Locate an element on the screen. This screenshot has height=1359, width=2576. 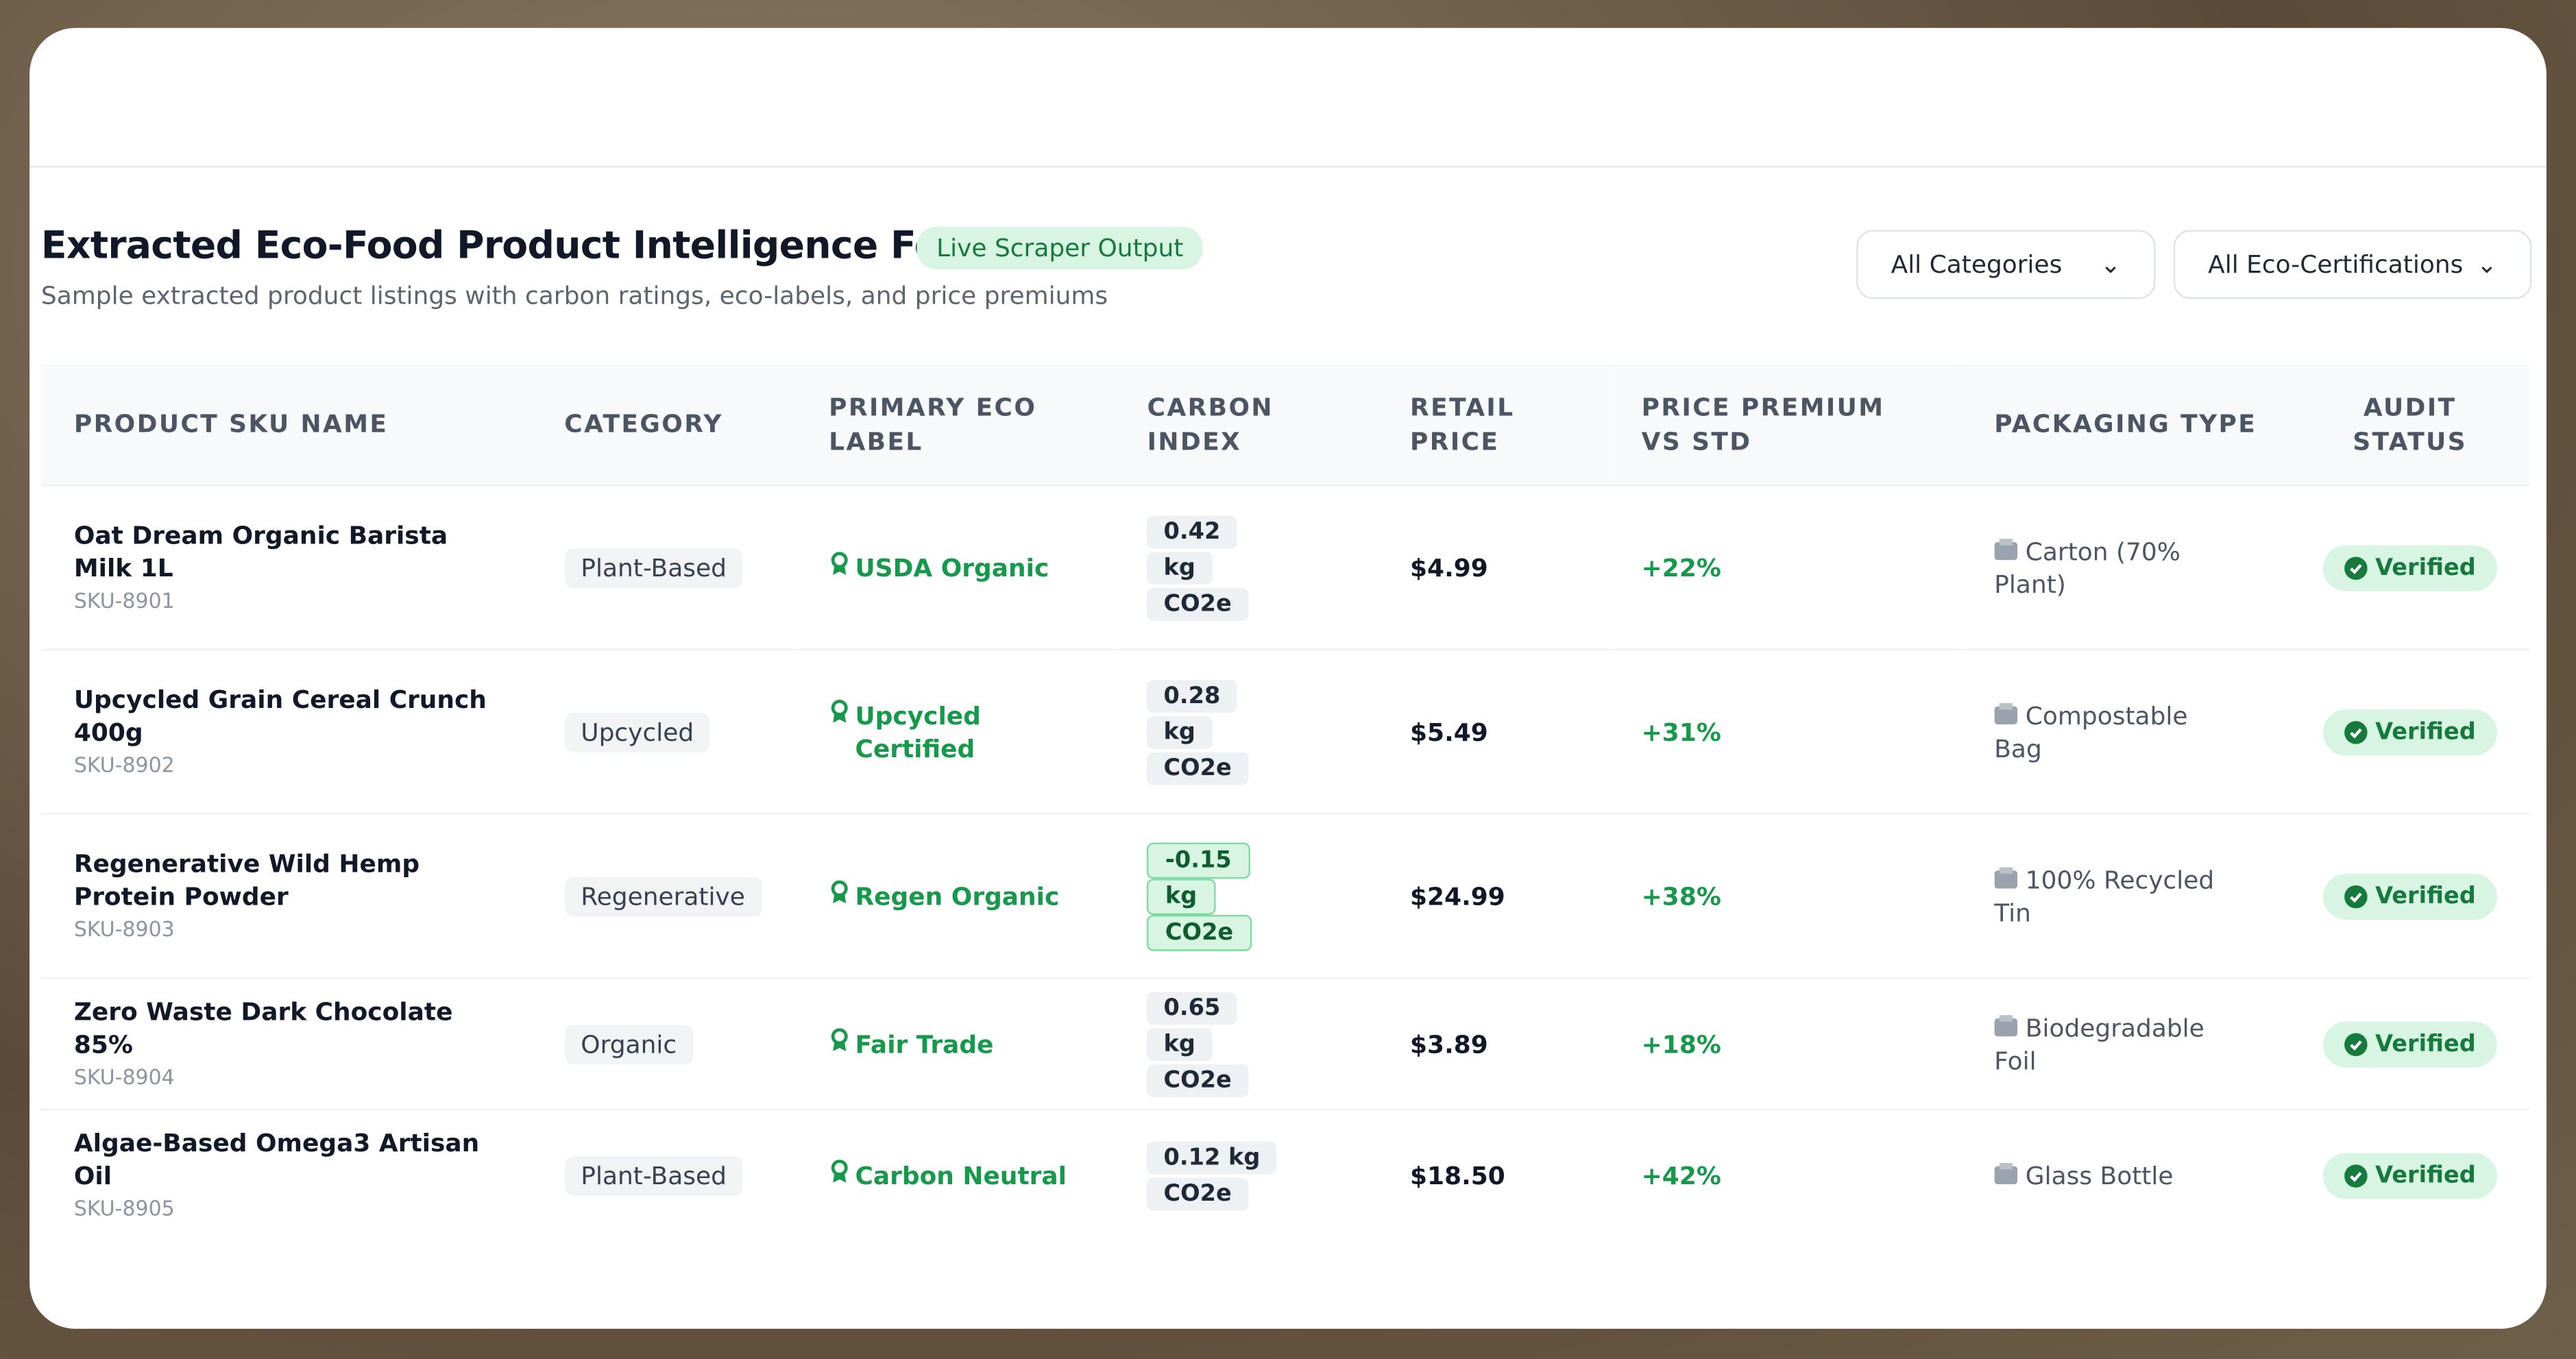
category-chip: Upcycled is located at coordinates (637, 731).